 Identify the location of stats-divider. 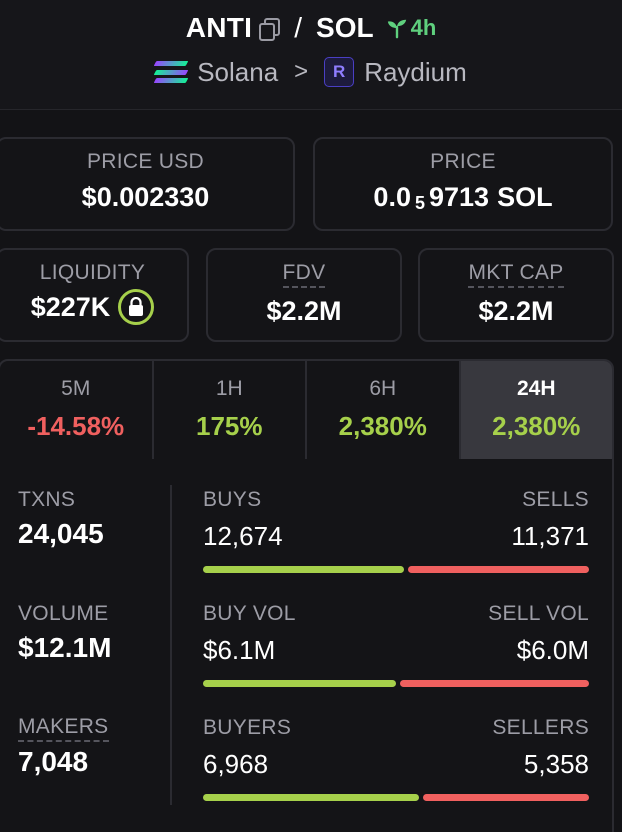
(171, 645).